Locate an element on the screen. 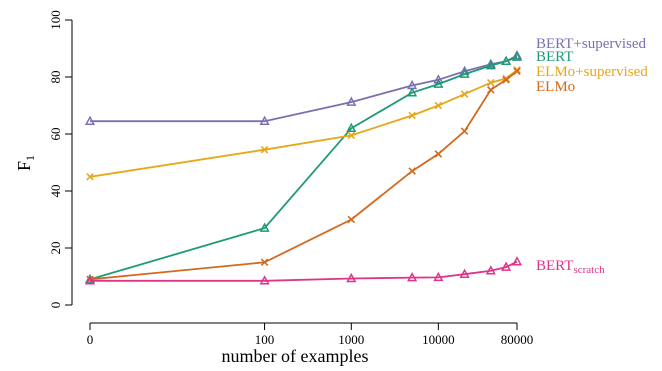 This screenshot has height=371, width=662. x-ticks: 0 100 1000 10000 80000 is located at coordinates (310, 335).